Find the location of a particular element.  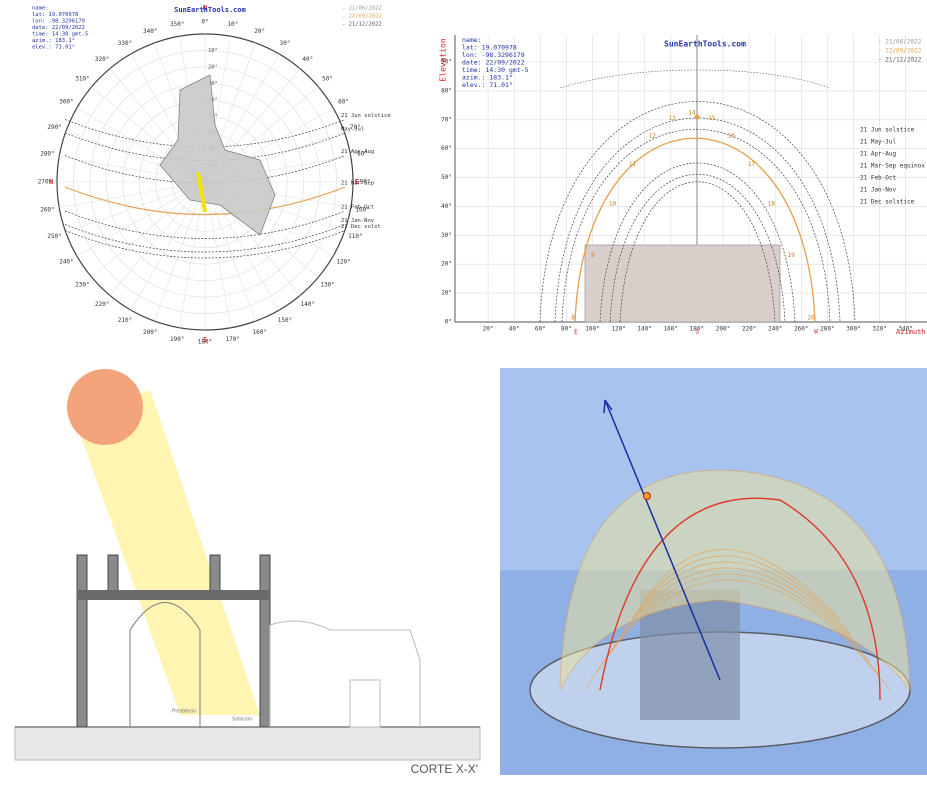

azimuth-label: 170° is located at coordinates (233, 339).